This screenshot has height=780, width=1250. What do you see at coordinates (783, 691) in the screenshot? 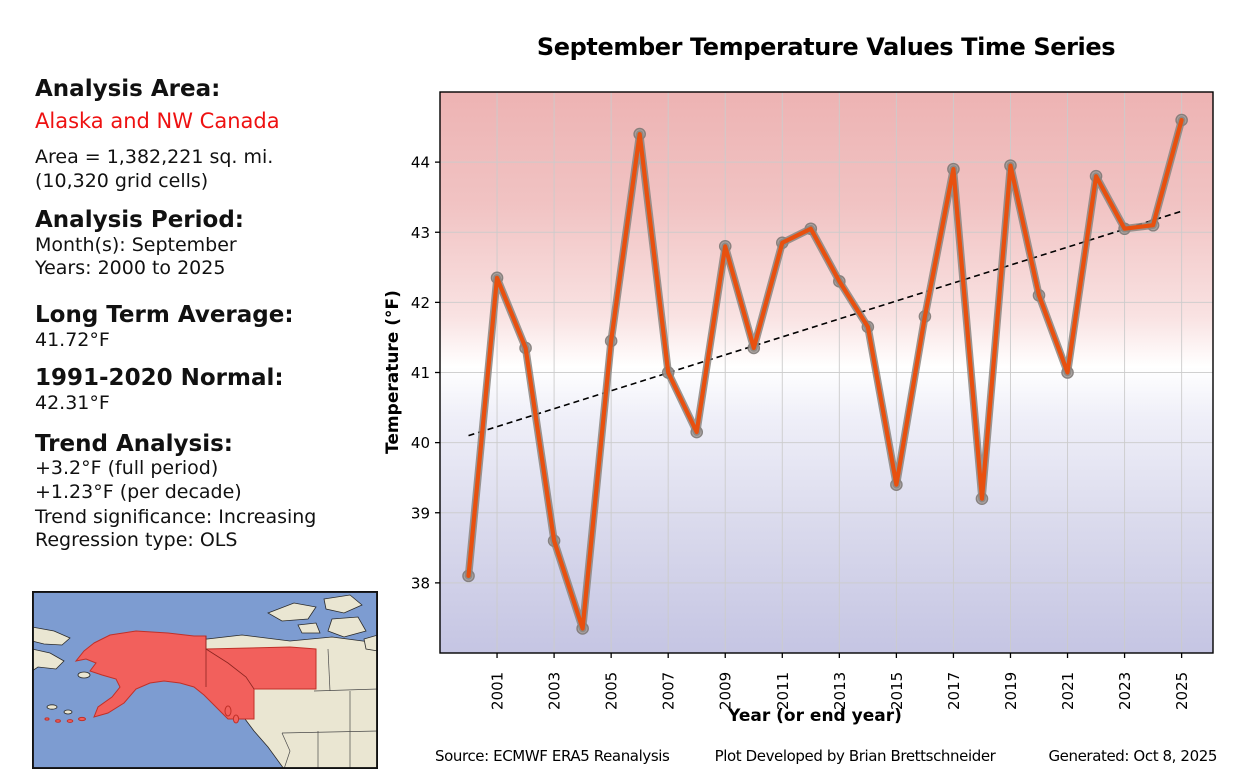
I see `x-tick-label: 2011` at bounding box center [783, 691].